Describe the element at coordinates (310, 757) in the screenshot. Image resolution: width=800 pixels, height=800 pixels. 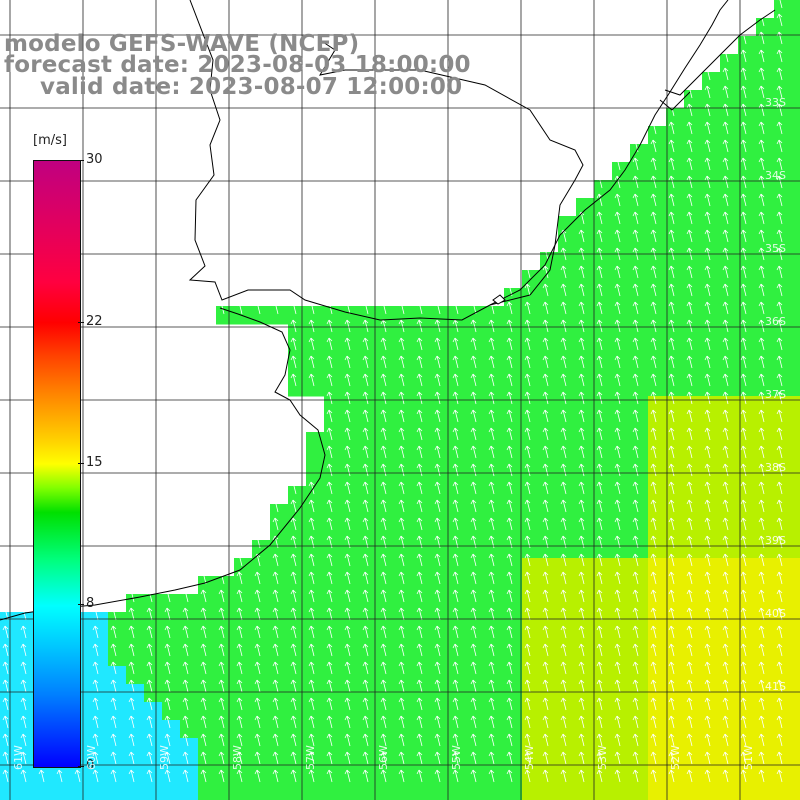
I see `longitude-label: 57W` at that location.